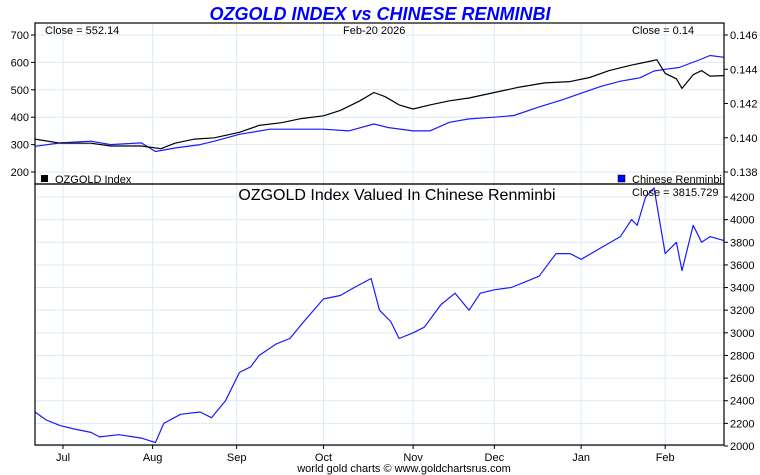 The image size is (760, 475). Describe the element at coordinates (742, 356) in the screenshot. I see `tick-label-right: 2800` at that location.